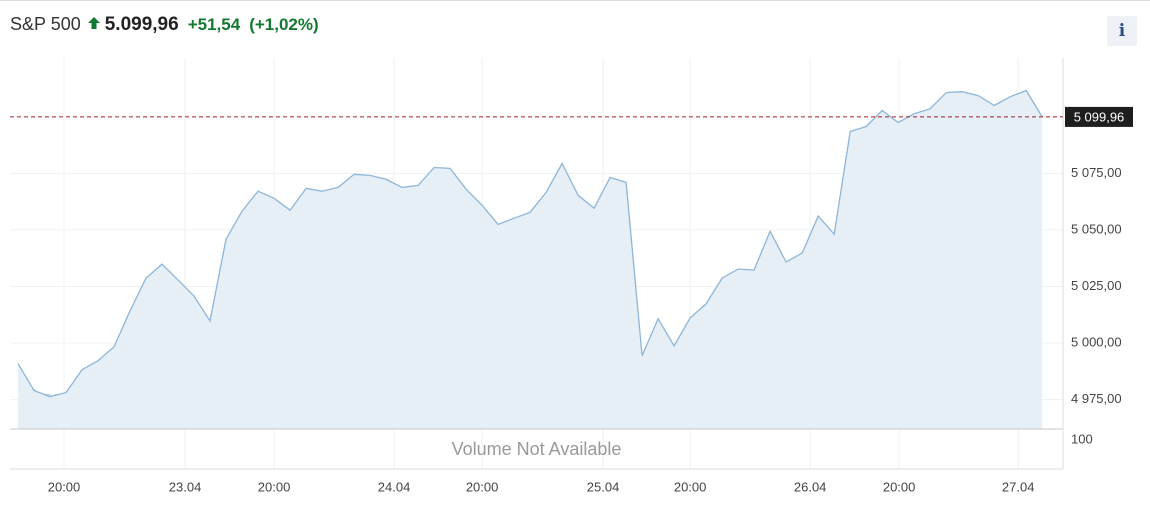 This screenshot has height=519, width=1150. Describe the element at coordinates (394, 486) in the screenshot. I see `x-tick-label: 24.04` at that location.